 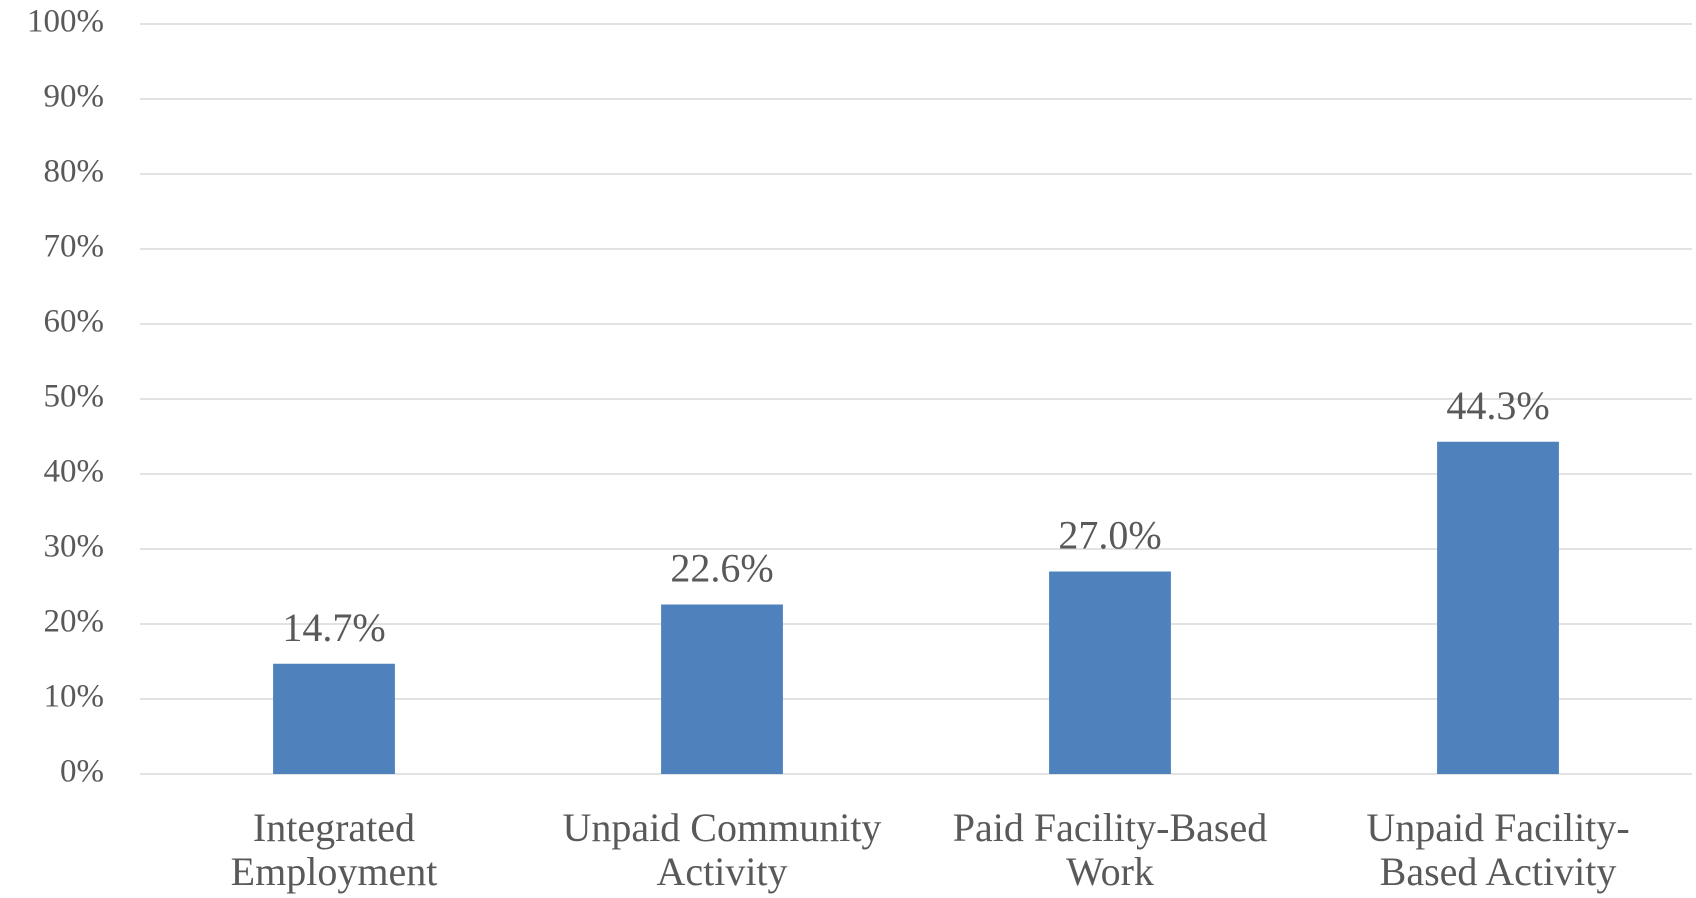 What do you see at coordinates (1110, 849) in the screenshot?
I see `x-tick-label: Paid Facility-Based Work` at bounding box center [1110, 849].